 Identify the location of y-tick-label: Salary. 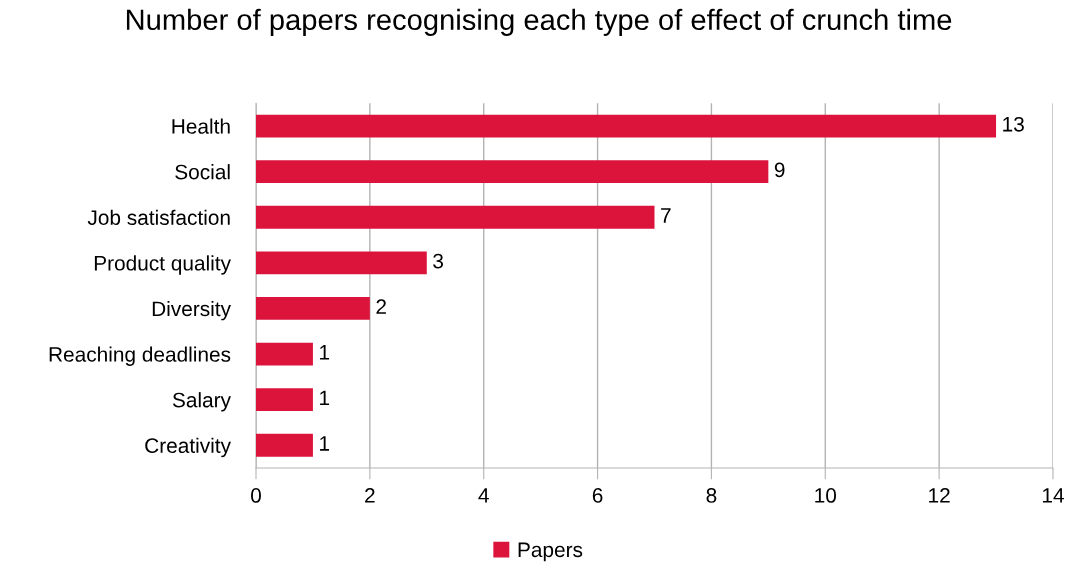
(201, 402).